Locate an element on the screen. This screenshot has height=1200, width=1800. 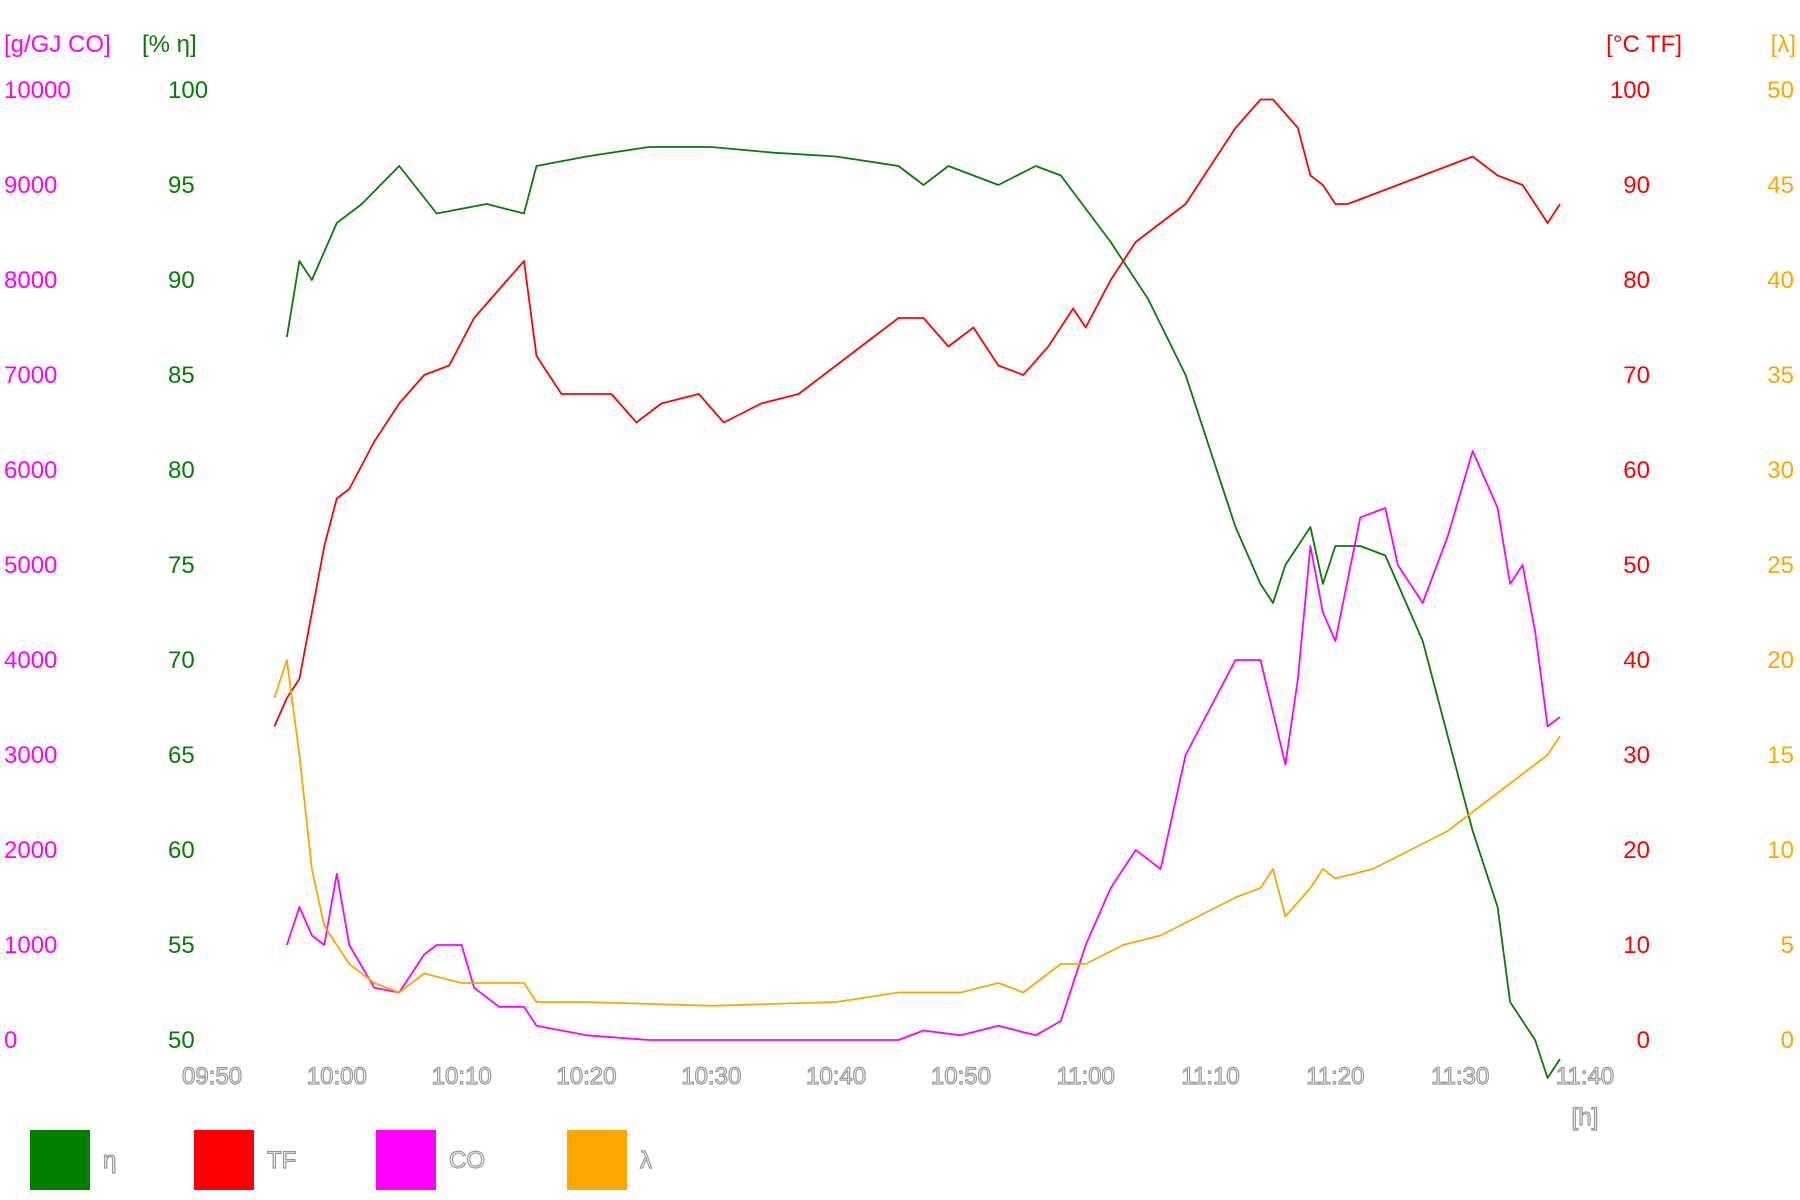
lambda-y-tick-label: 50 is located at coordinates (1780, 90).